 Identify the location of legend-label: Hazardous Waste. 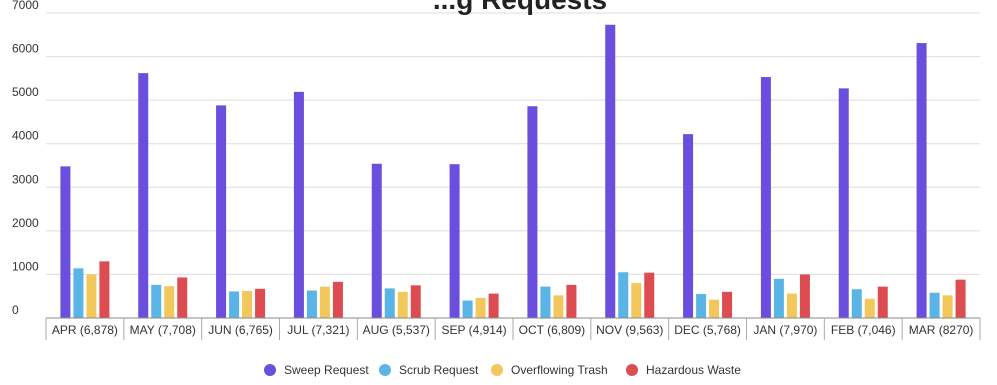
(693, 370).